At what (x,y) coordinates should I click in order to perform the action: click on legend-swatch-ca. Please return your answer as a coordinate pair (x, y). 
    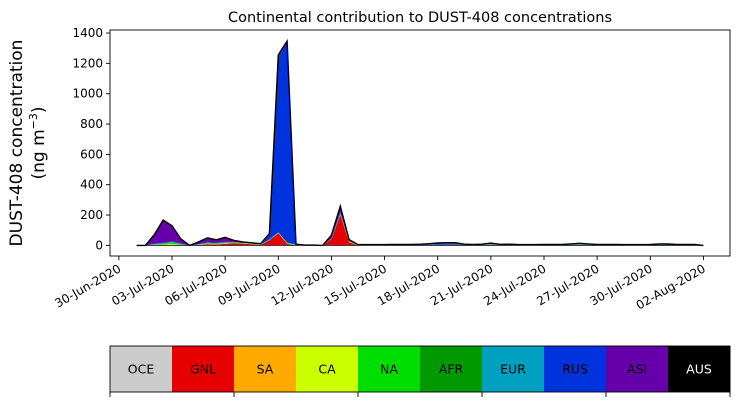
    Looking at the image, I should click on (327, 369).